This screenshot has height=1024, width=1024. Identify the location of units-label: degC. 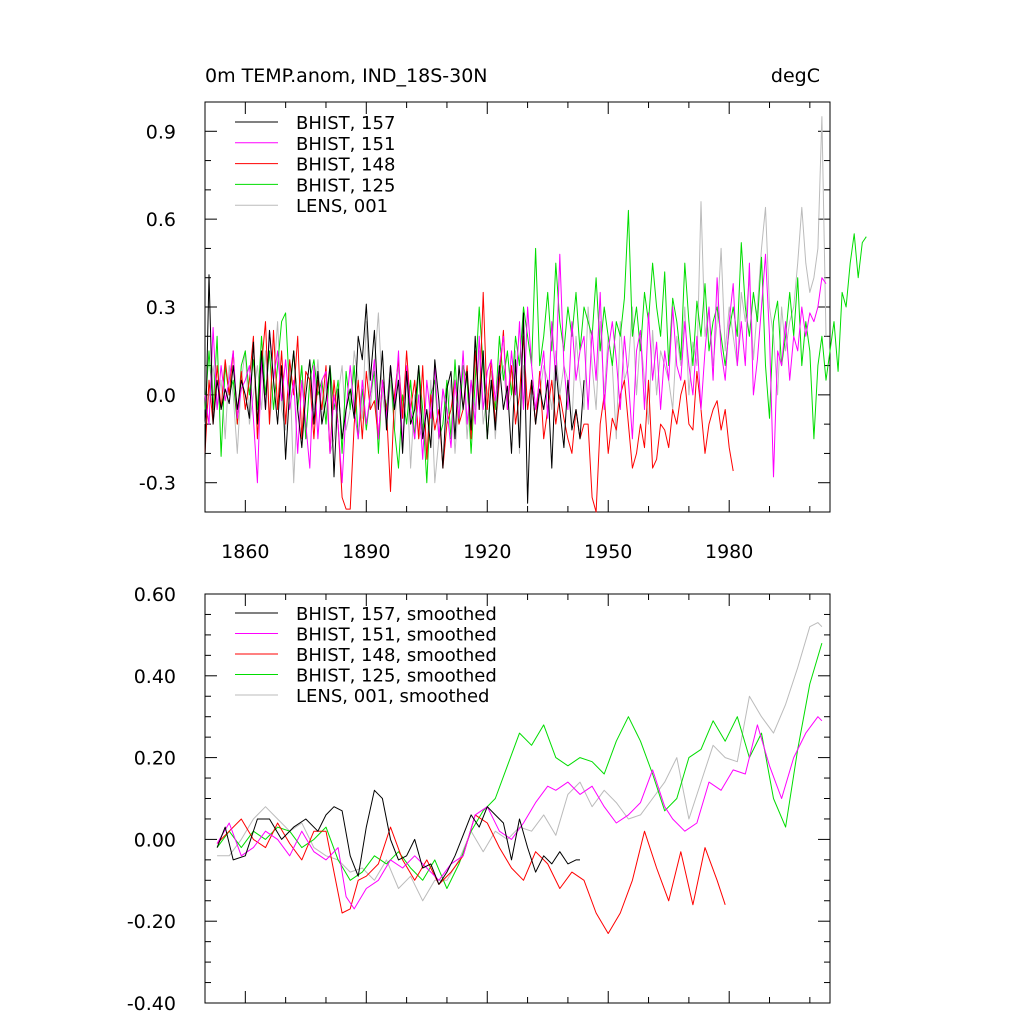
(795, 76).